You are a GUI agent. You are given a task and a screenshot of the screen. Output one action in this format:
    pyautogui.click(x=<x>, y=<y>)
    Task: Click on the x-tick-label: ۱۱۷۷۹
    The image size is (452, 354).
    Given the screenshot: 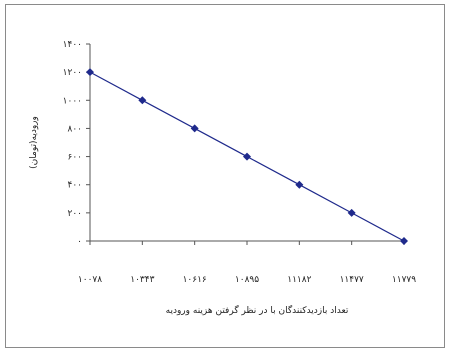 What is the action you would take?
    pyautogui.click(x=404, y=280)
    